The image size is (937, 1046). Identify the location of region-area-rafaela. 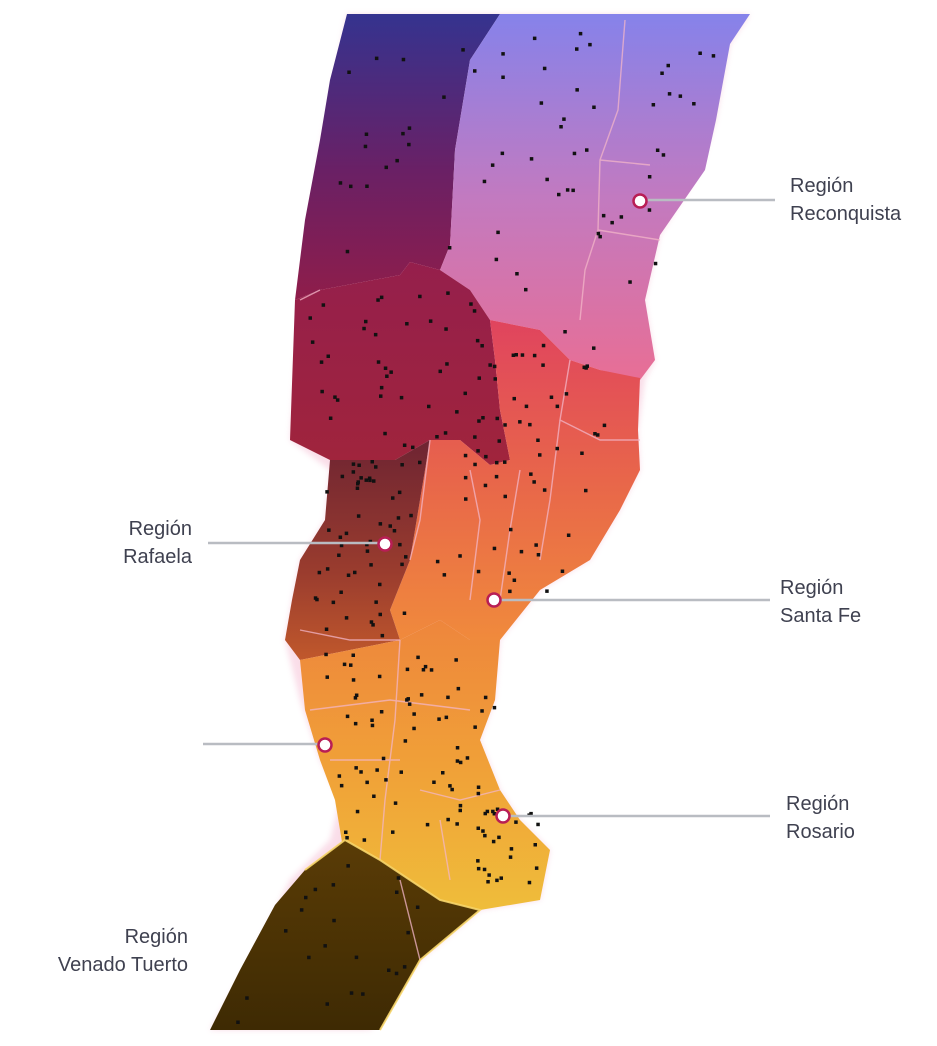
(357, 550).